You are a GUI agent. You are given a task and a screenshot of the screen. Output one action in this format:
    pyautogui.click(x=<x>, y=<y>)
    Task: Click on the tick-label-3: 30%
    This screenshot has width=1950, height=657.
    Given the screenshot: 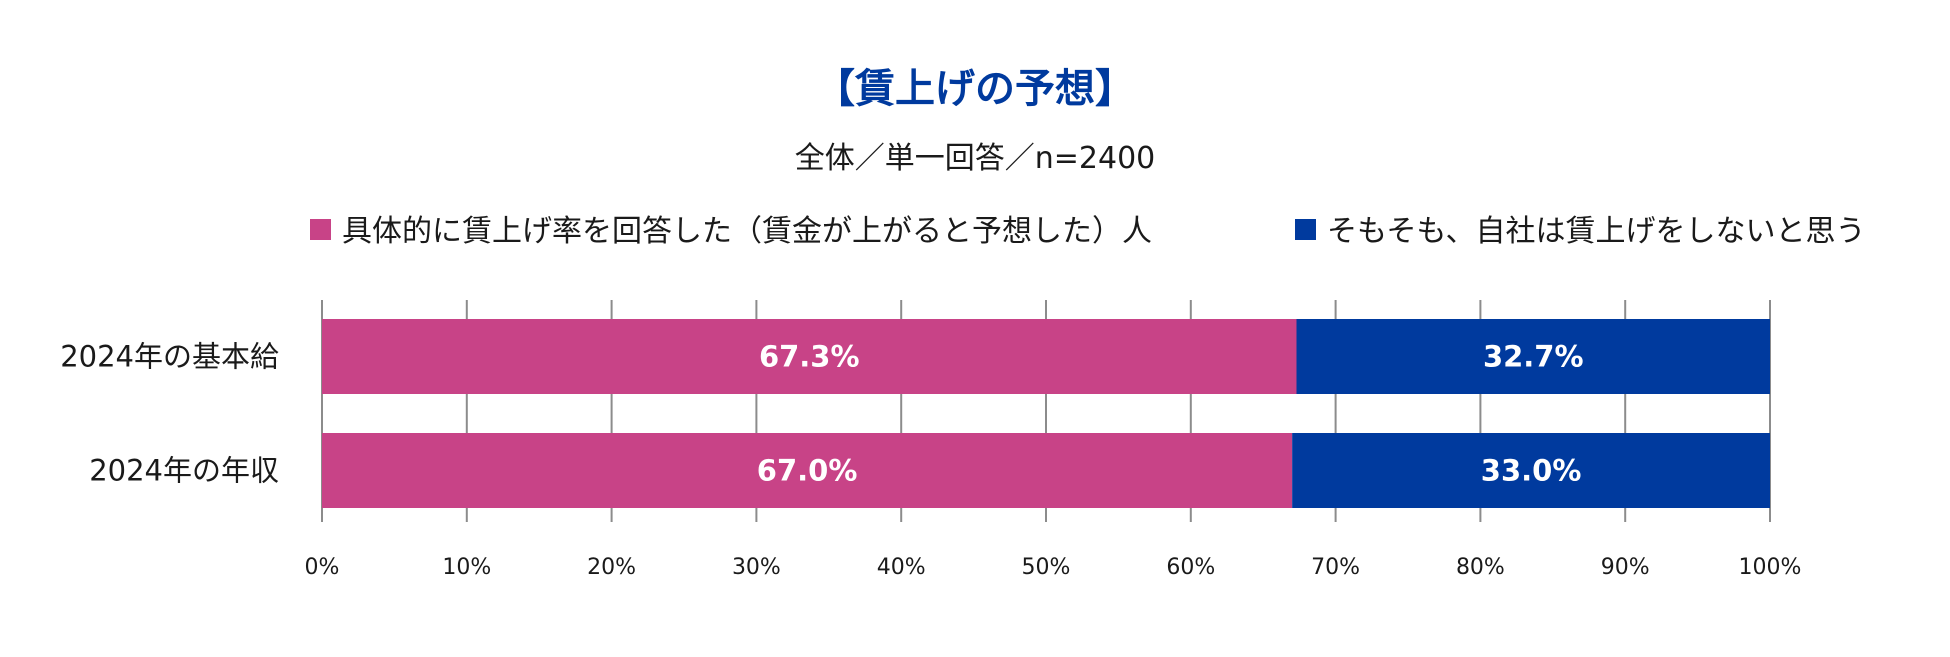 What is the action you would take?
    pyautogui.click(x=756, y=567)
    